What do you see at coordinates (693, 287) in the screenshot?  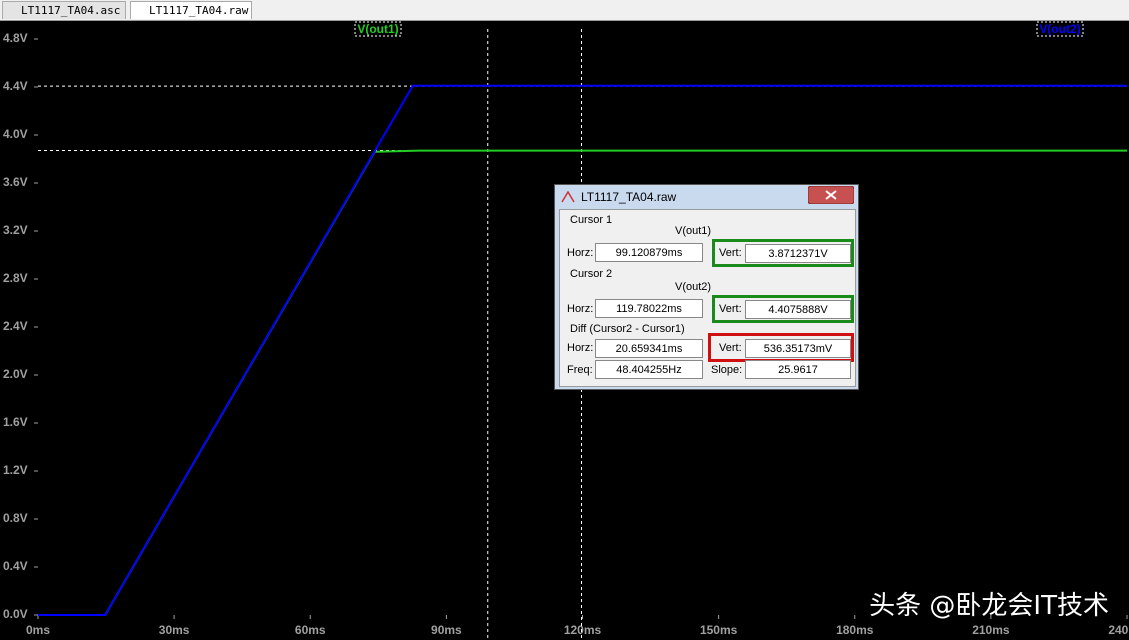 I see `trace-name: V(out2)` at bounding box center [693, 287].